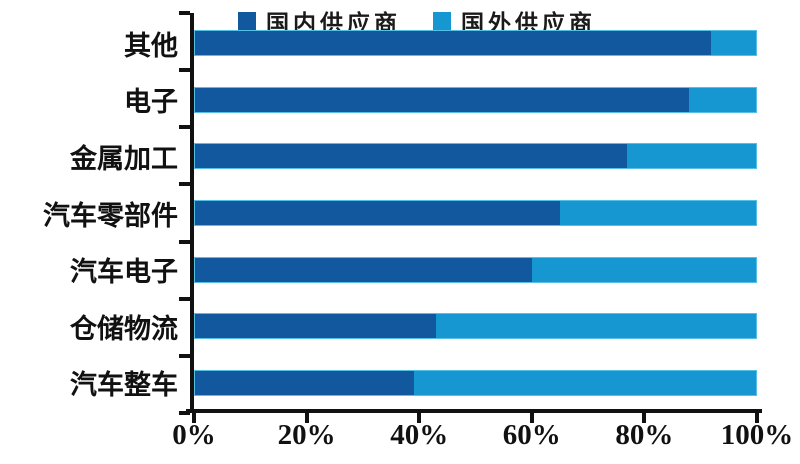 The width and height of the screenshot is (800, 464). What do you see at coordinates (124, 158) in the screenshot?
I see `category-label: 金属加工` at bounding box center [124, 158].